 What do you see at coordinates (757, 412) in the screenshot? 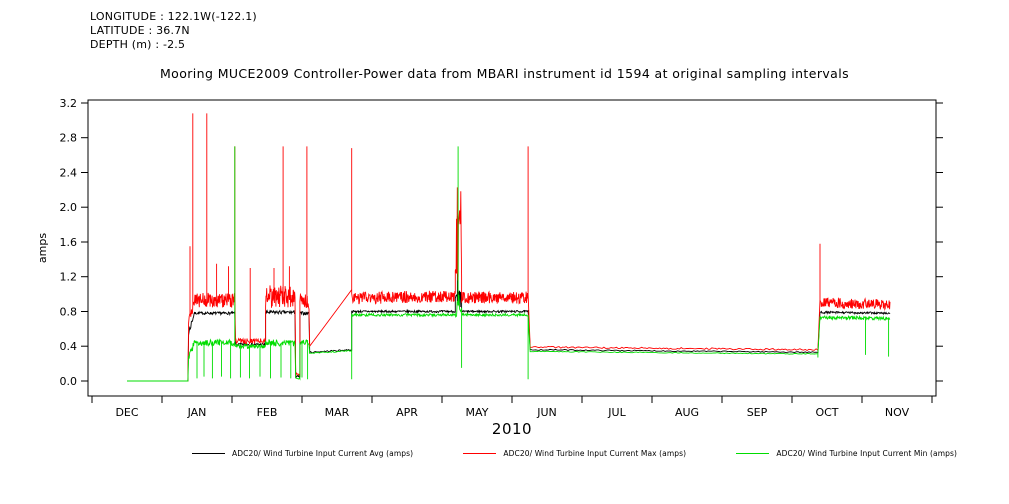
I see `x-tick-label: SEP` at bounding box center [757, 412].